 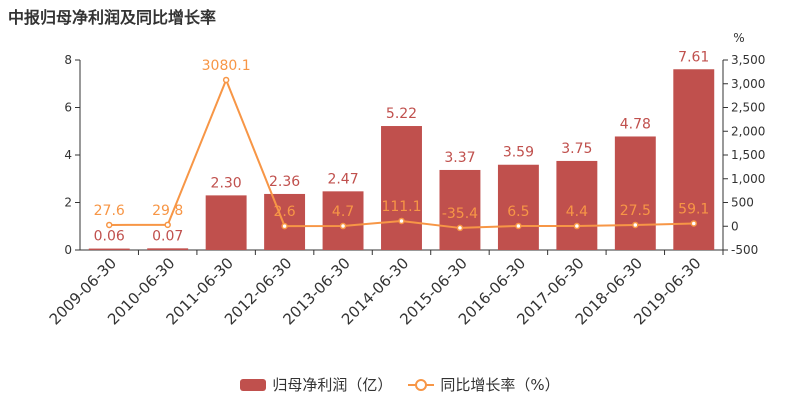 I want to click on bar-data-label: 3.75, so click(x=576, y=149).